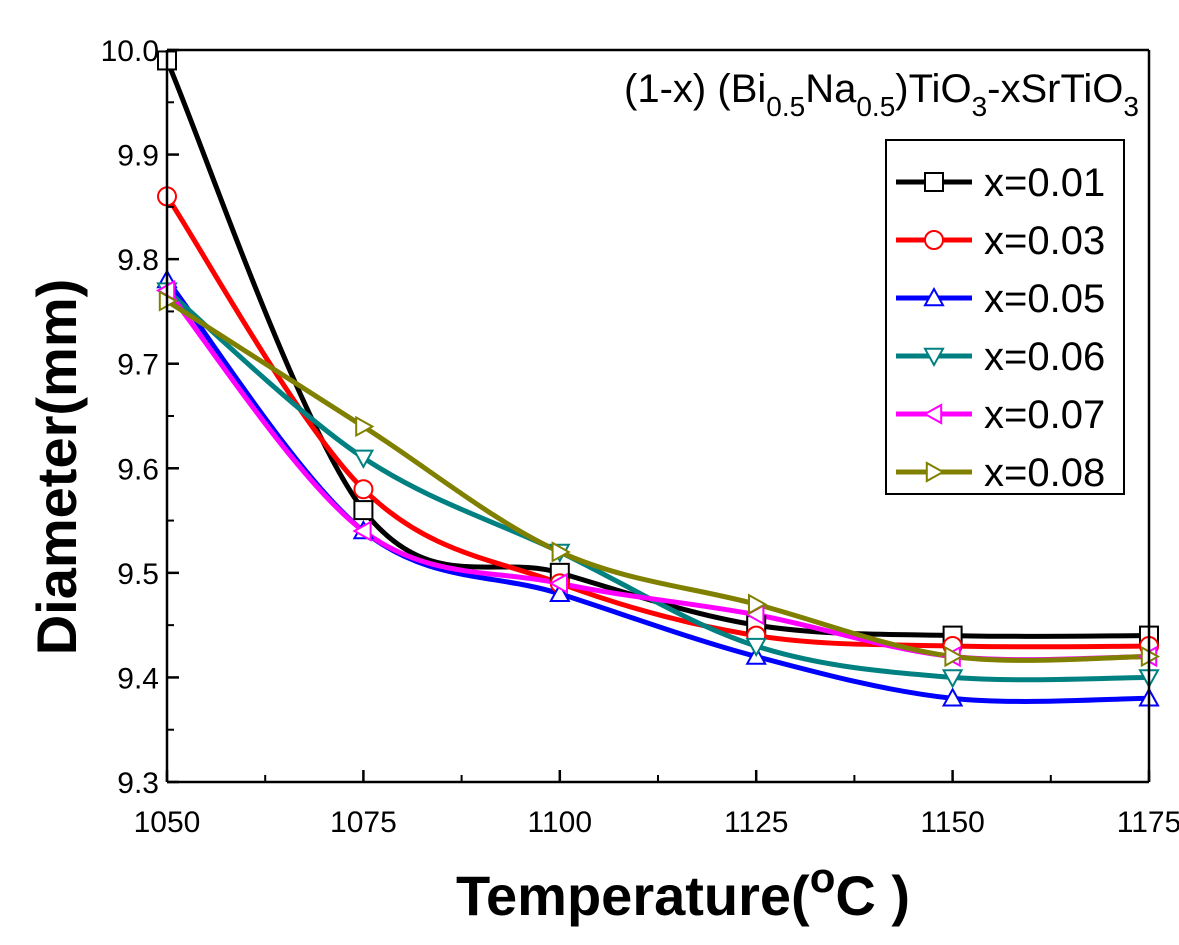 The width and height of the screenshot is (1179, 945). I want to click on x-axis-title-sup: o, so click(823, 877).